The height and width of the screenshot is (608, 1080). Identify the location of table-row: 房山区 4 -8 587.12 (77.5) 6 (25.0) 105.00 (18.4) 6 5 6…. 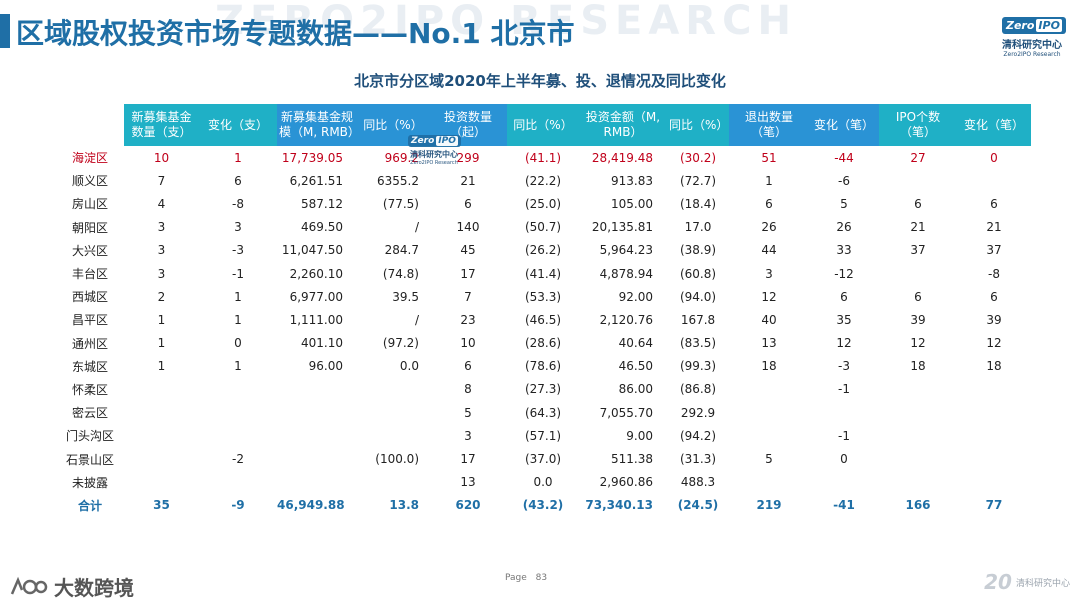
(543, 203).